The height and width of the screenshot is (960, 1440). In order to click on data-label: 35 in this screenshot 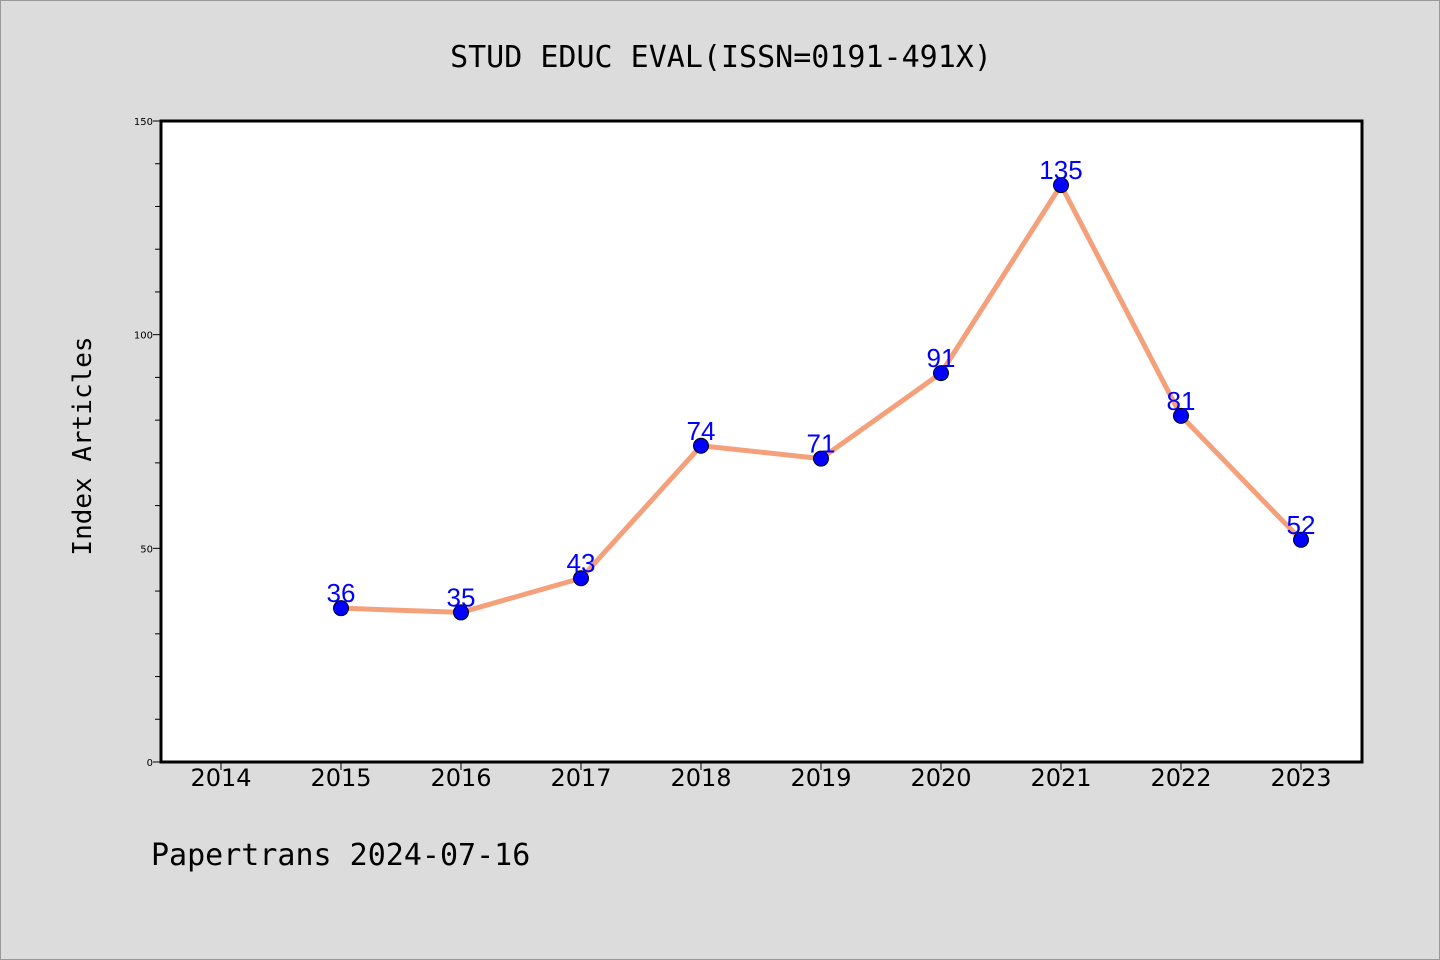, I will do `click(461, 597)`.